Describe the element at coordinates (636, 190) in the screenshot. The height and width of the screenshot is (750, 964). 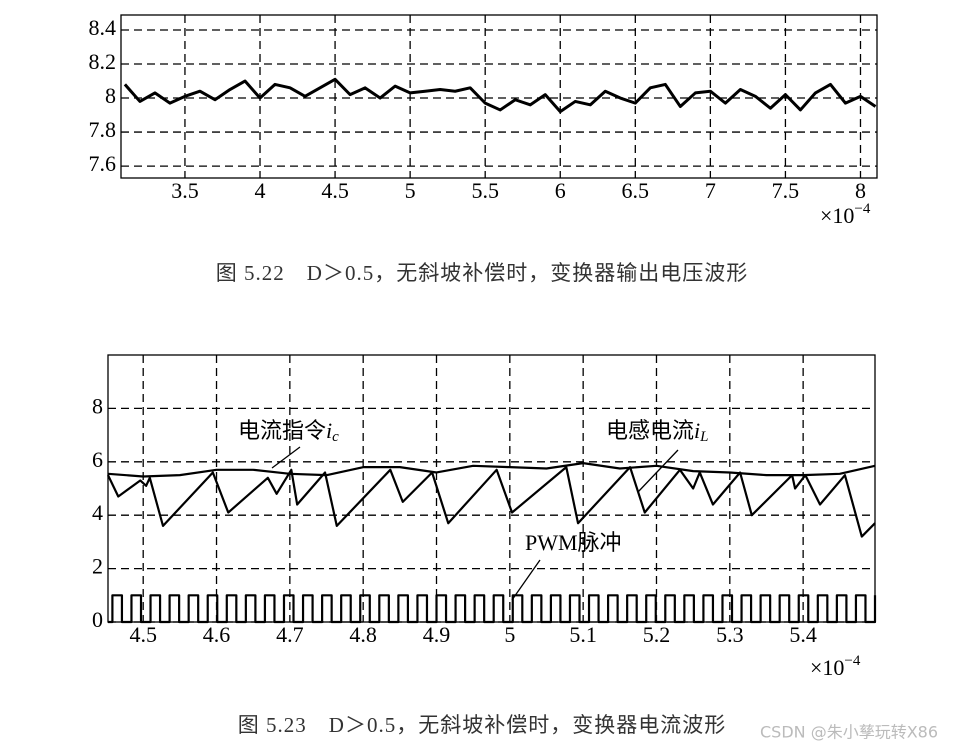
I see `x-tick-label: 6.5` at that location.